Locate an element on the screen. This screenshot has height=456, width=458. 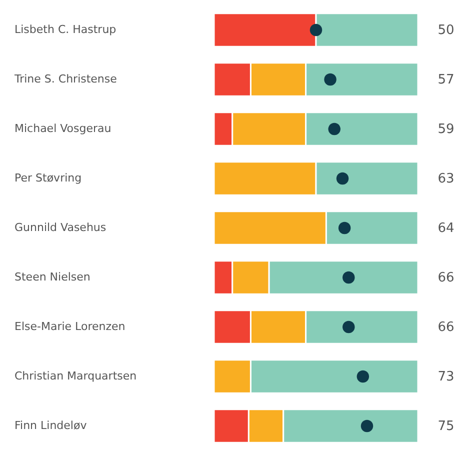
y-tick-label: Trine S. Christense is located at coordinates (66, 79).